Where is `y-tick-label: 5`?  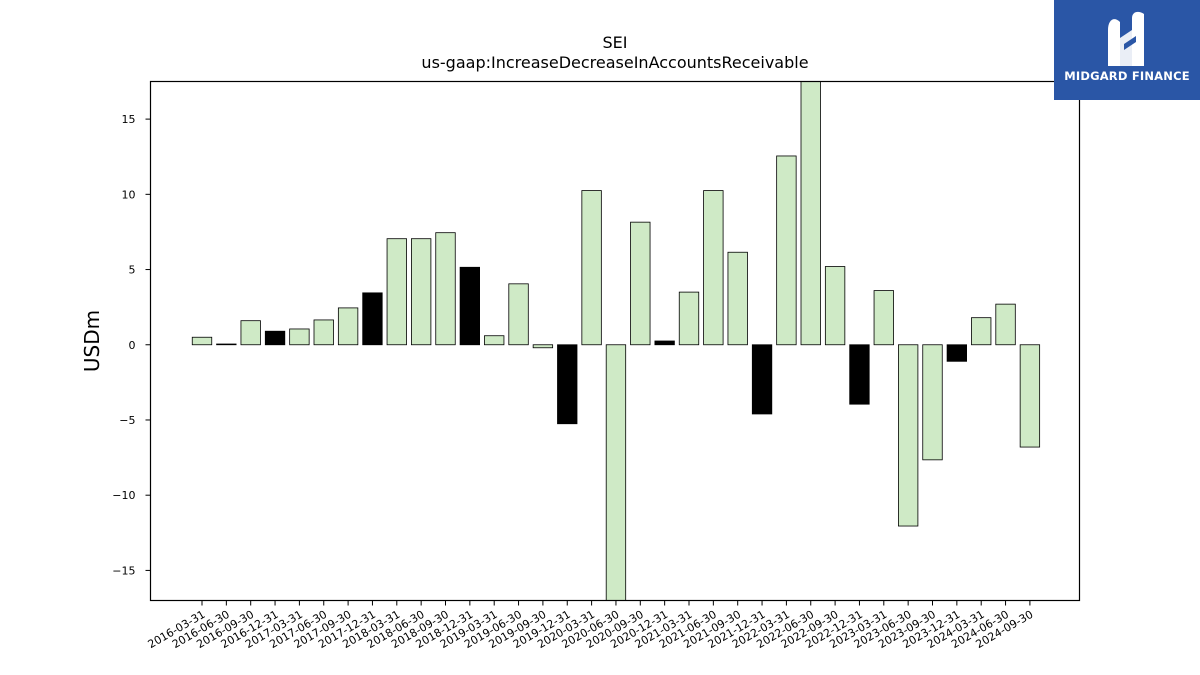
y-tick-label: 5 is located at coordinates (132, 270).